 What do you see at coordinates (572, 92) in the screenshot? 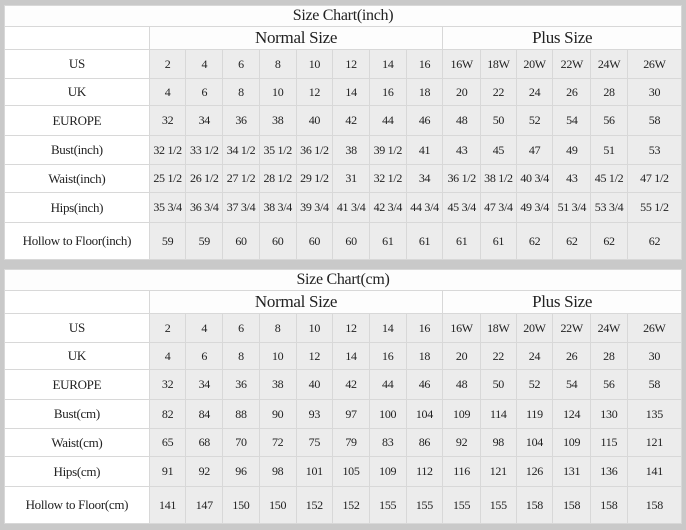
I see `size-value-cell: 26` at bounding box center [572, 92].